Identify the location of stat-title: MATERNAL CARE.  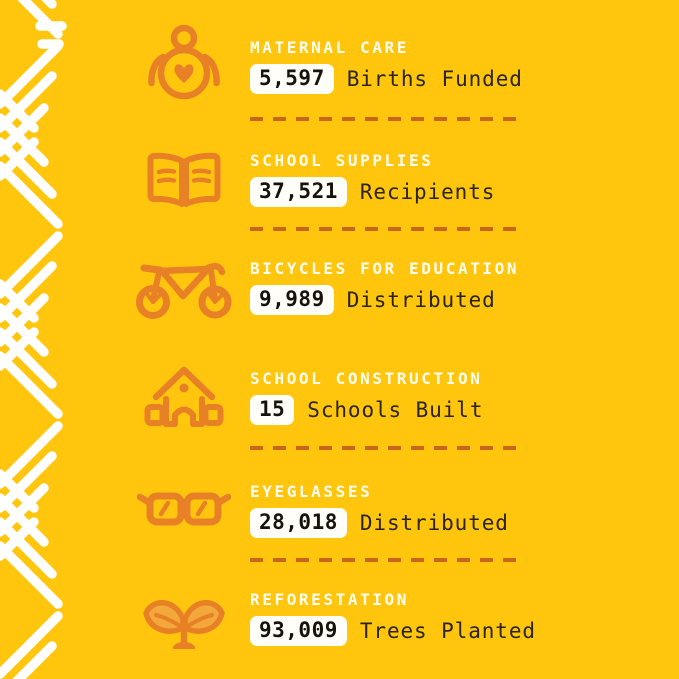
(330, 47).